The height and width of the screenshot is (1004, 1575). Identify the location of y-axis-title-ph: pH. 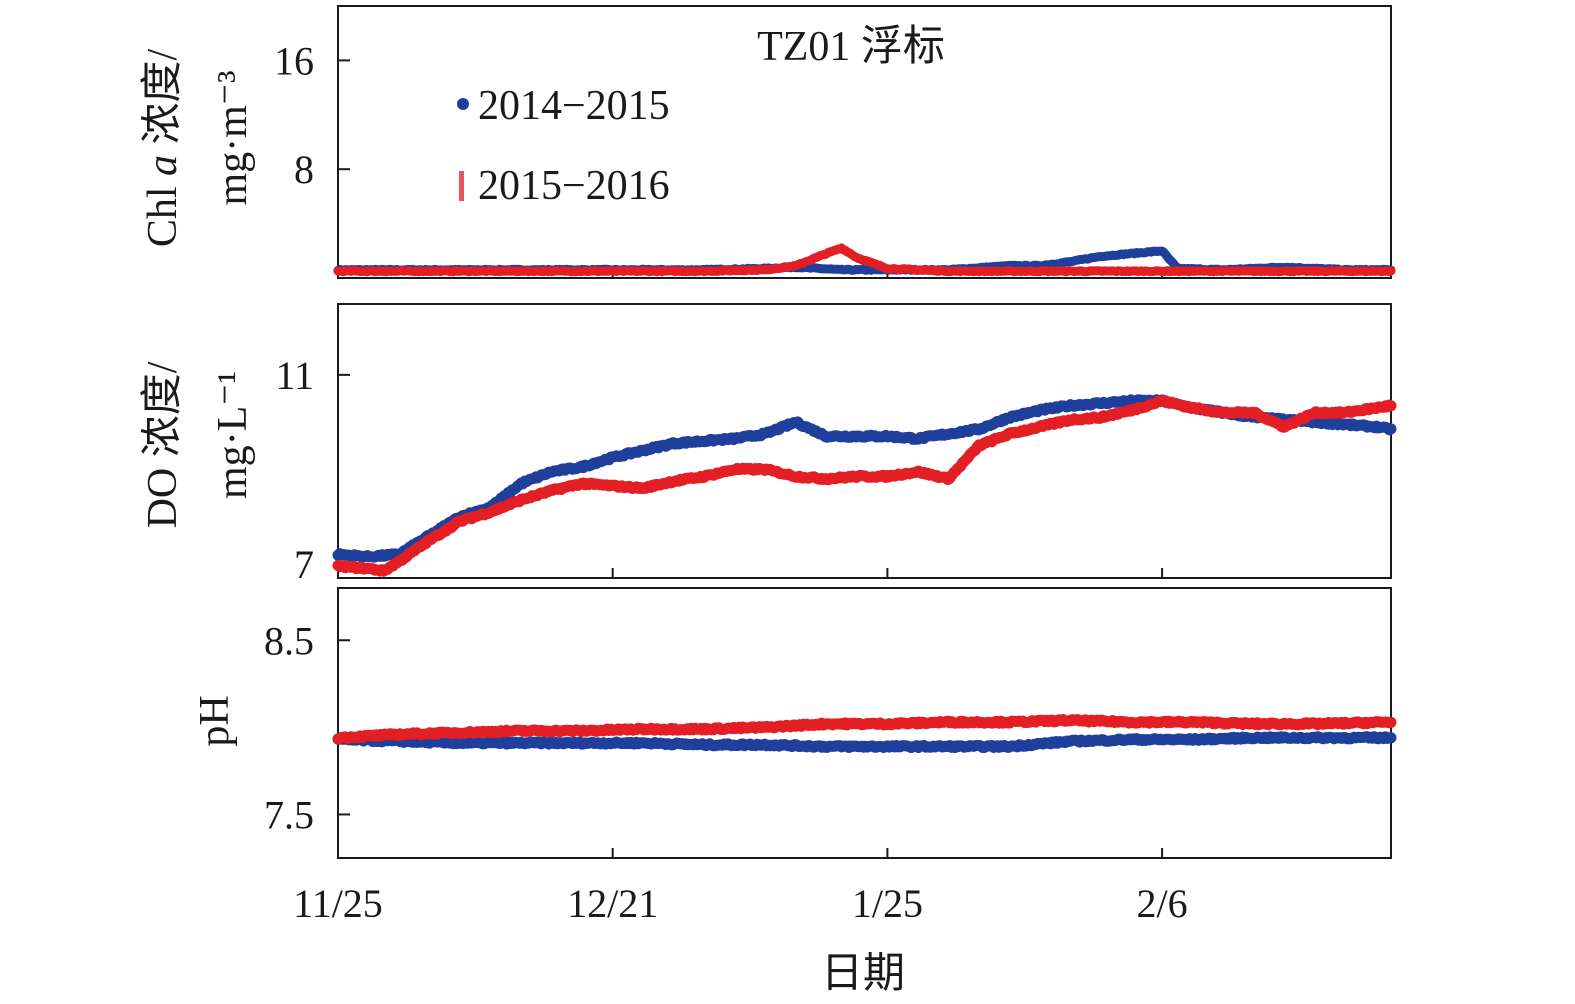
(215, 720).